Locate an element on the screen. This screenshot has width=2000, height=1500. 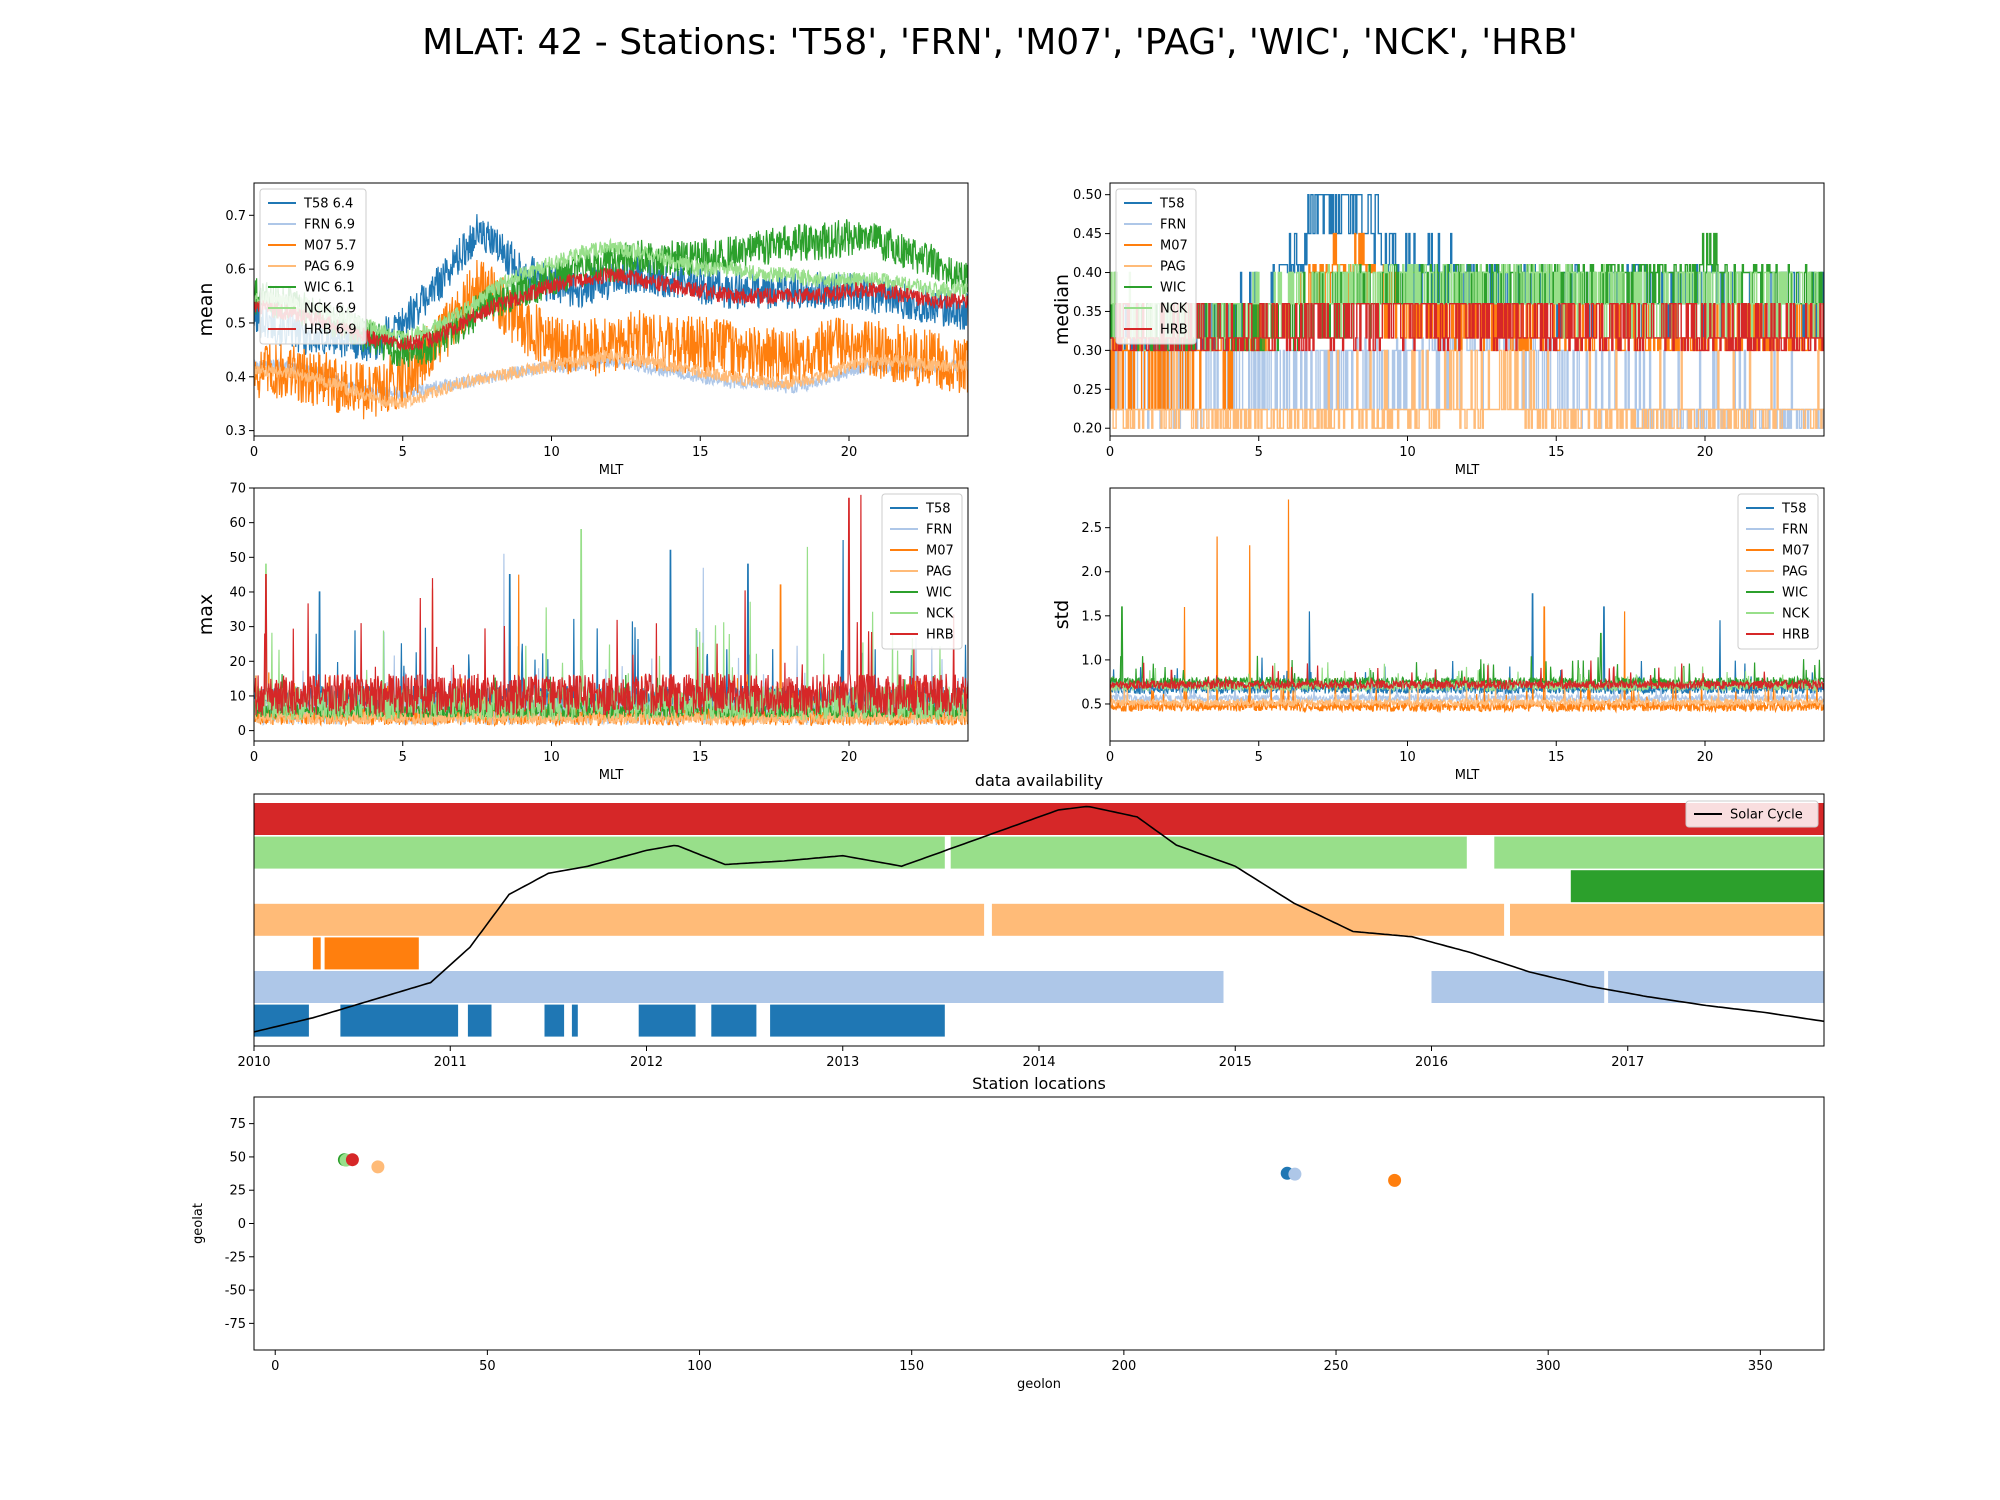
availability-plot-area is located at coordinates (1039, 920).